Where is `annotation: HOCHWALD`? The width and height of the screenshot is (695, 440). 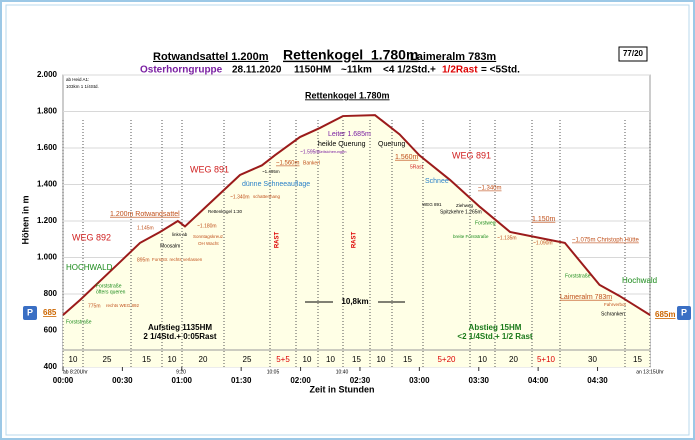 annotation: HOCHWALD is located at coordinates (89, 267).